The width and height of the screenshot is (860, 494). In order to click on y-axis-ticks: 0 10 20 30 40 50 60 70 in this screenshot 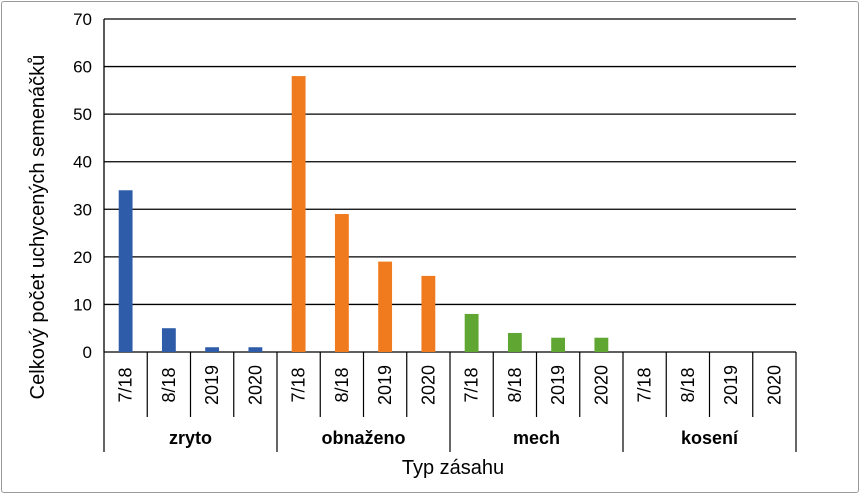, I will do `click(89, 186)`.